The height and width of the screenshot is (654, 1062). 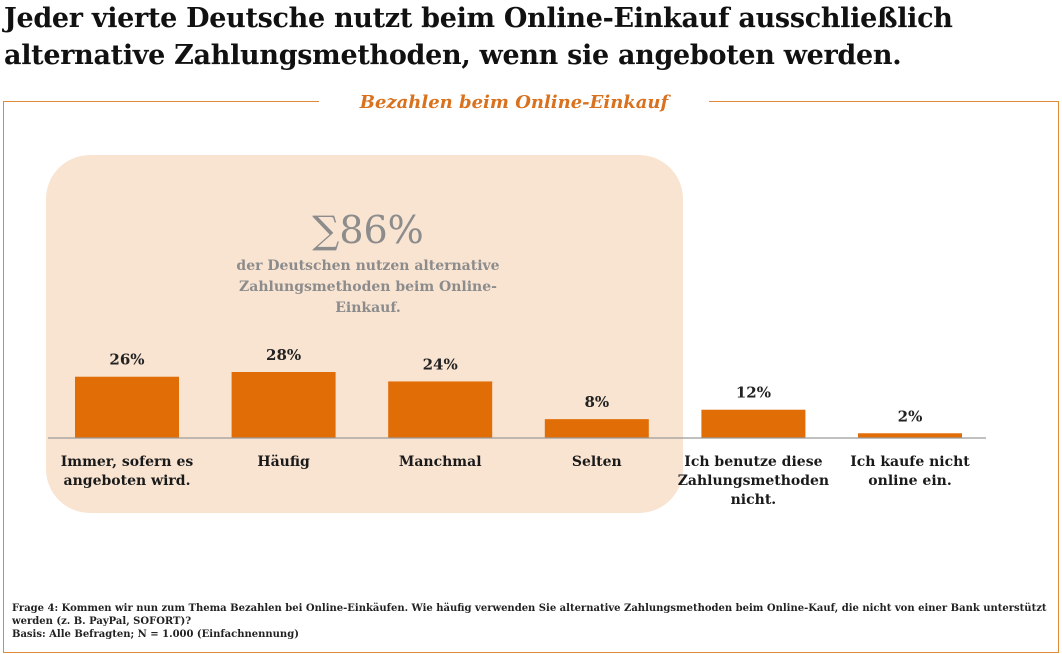 I want to click on category-label: Manchmal, so click(x=440, y=462).